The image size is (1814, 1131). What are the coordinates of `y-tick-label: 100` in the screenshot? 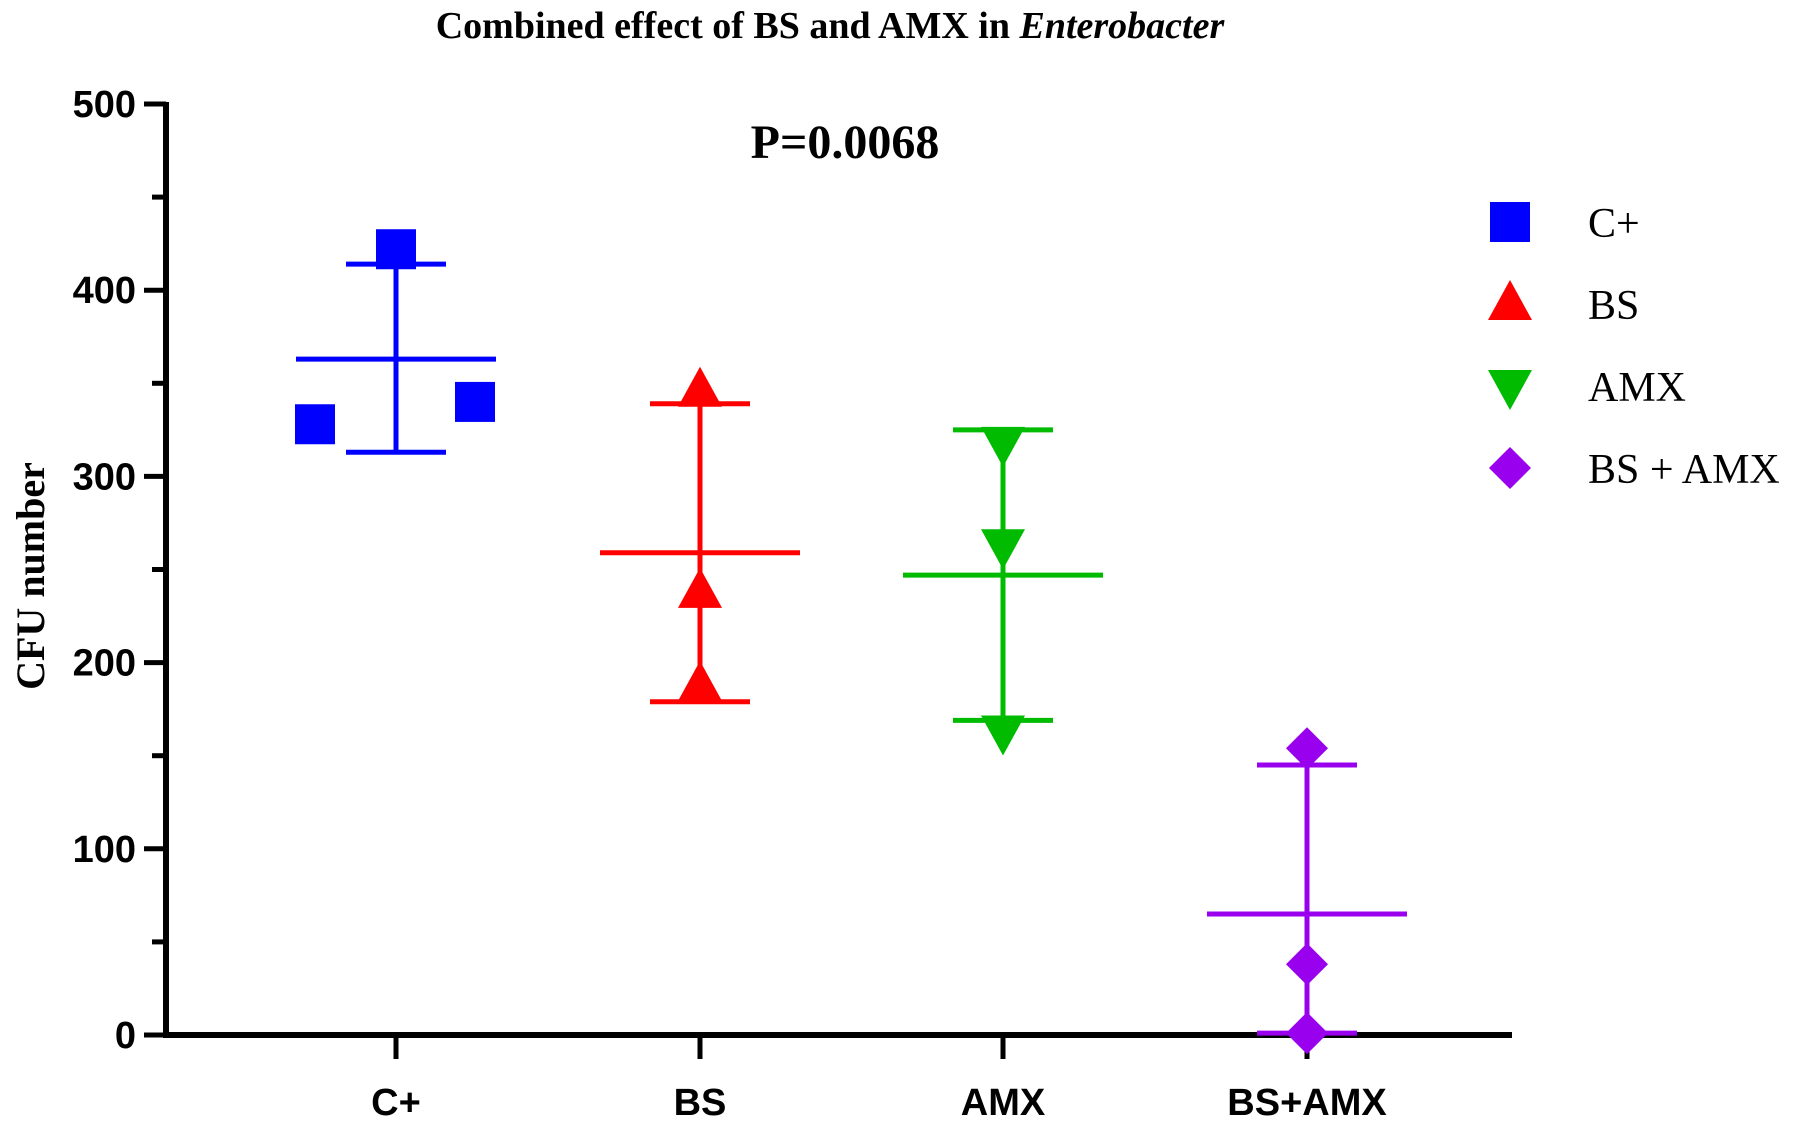 It's located at (104, 850).